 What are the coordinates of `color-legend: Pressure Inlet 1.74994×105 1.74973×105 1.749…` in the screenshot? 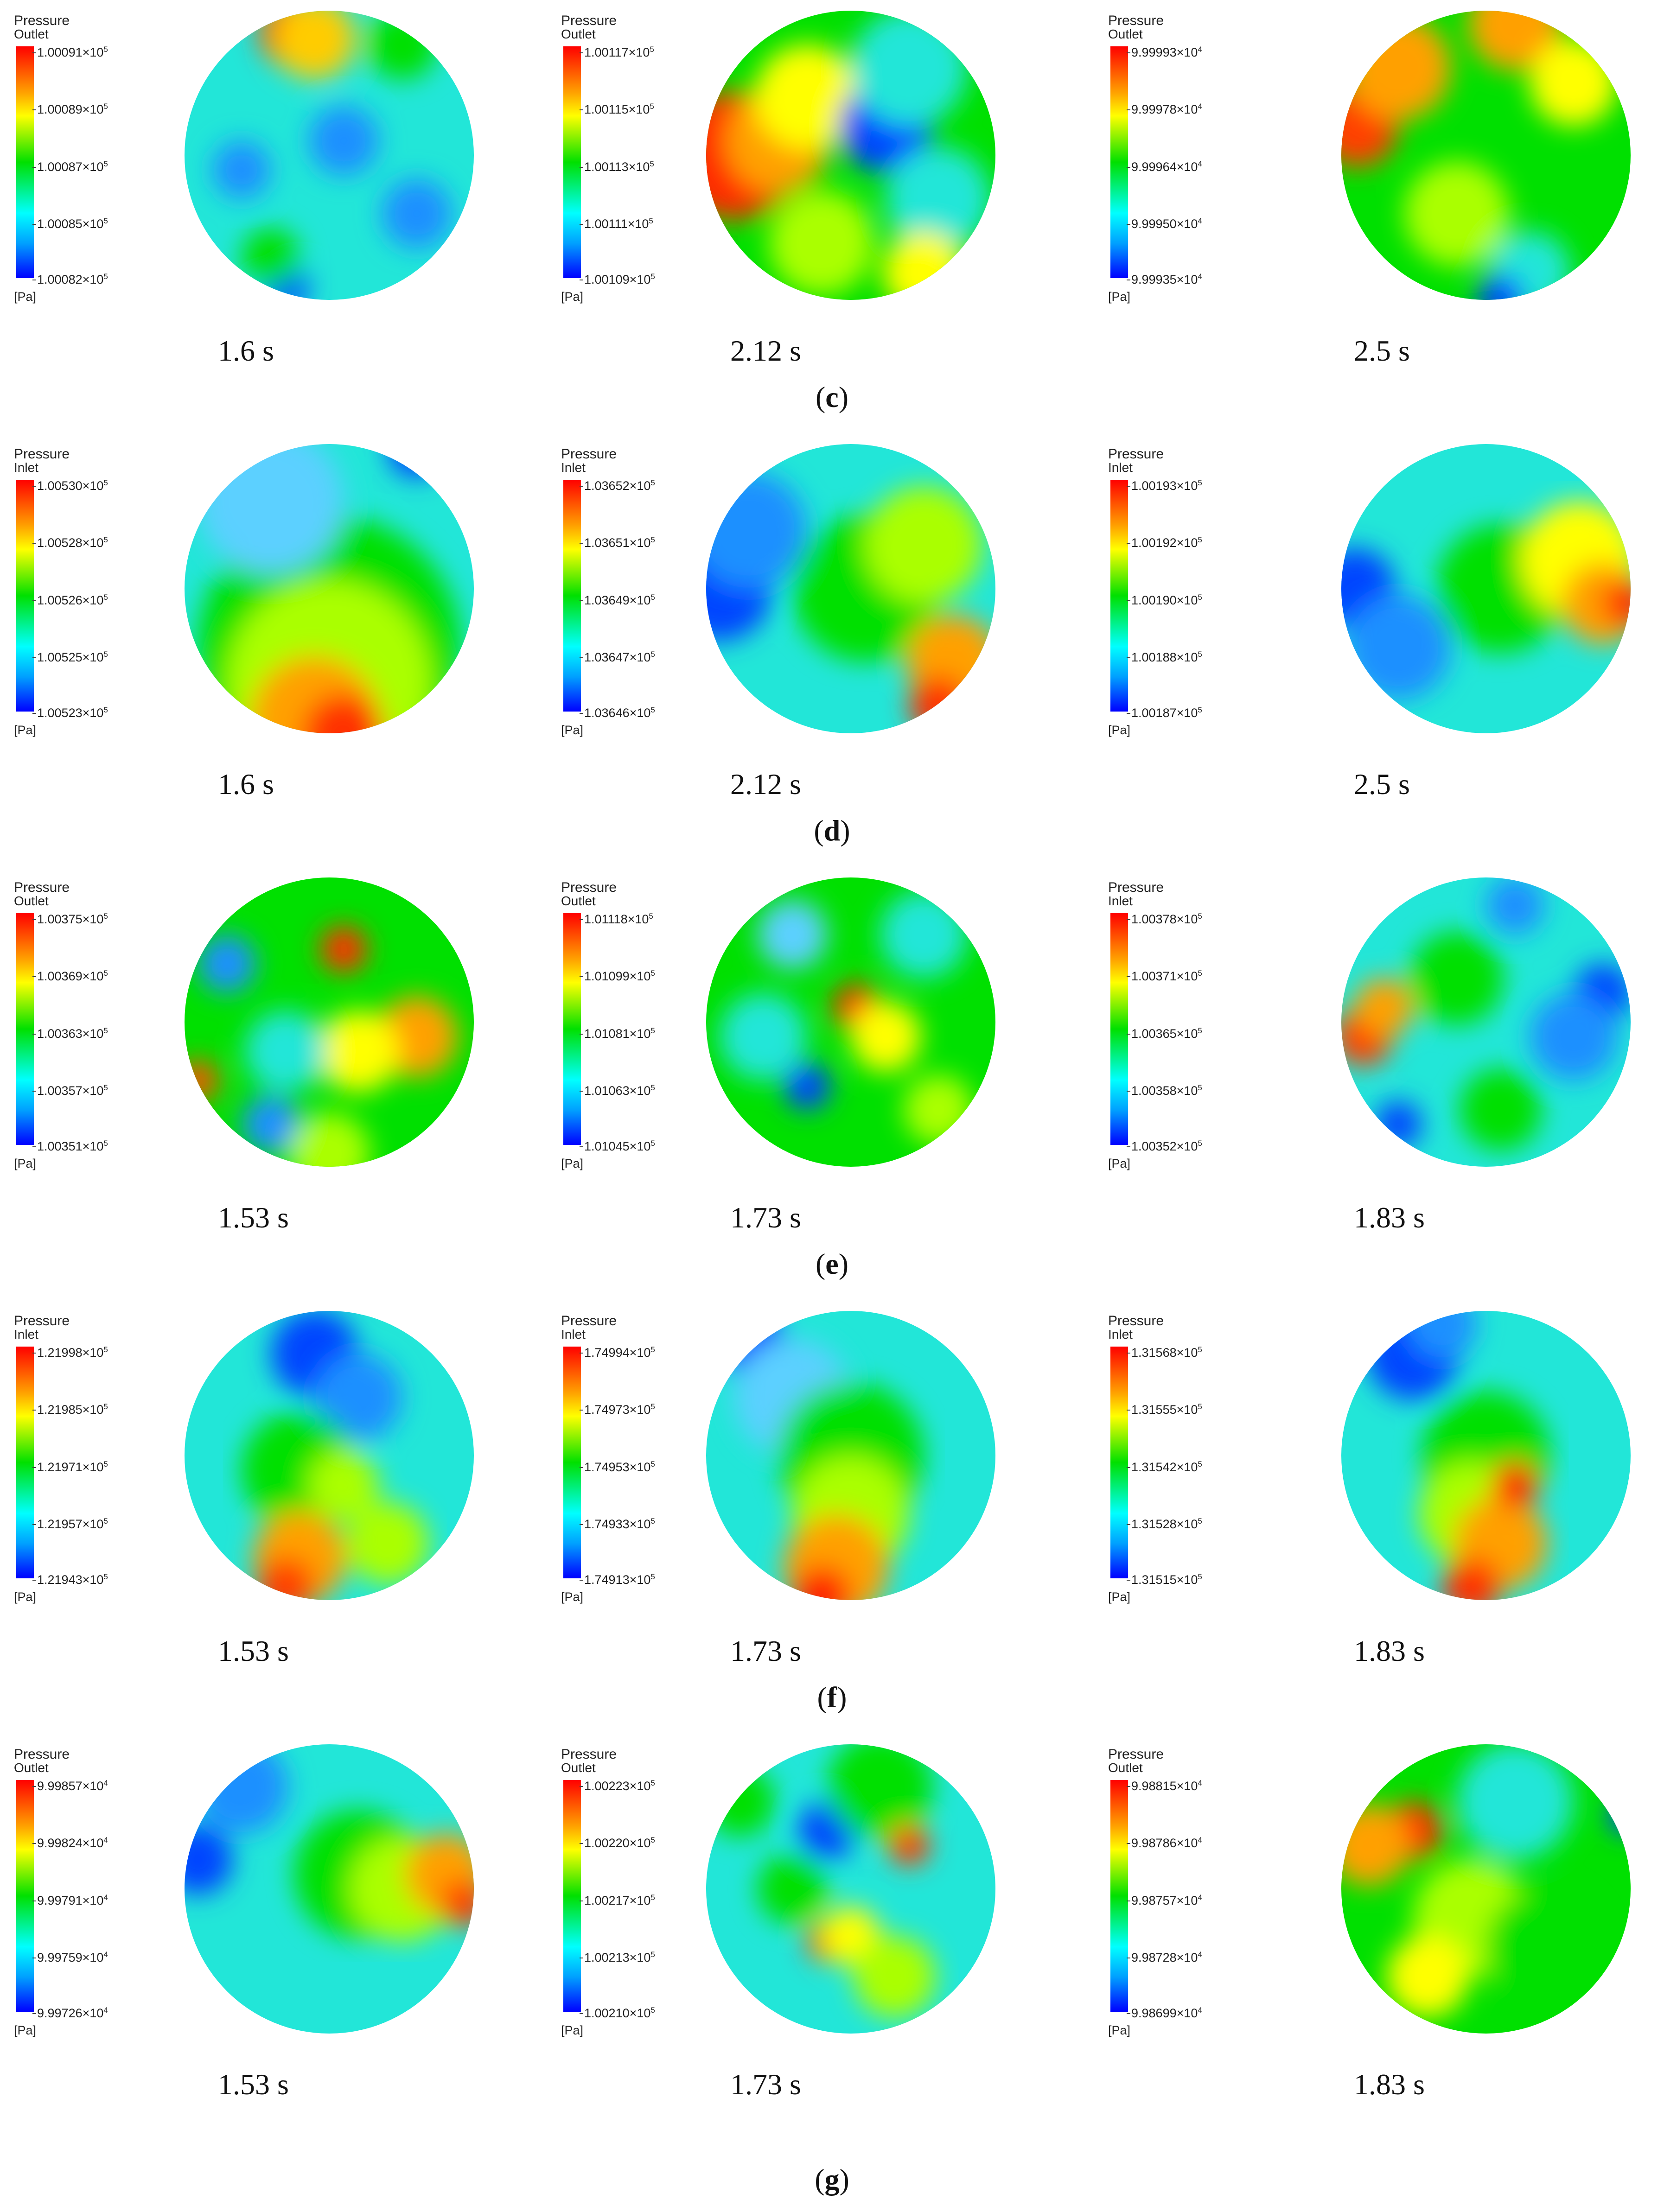 It's located at (643, 1457).